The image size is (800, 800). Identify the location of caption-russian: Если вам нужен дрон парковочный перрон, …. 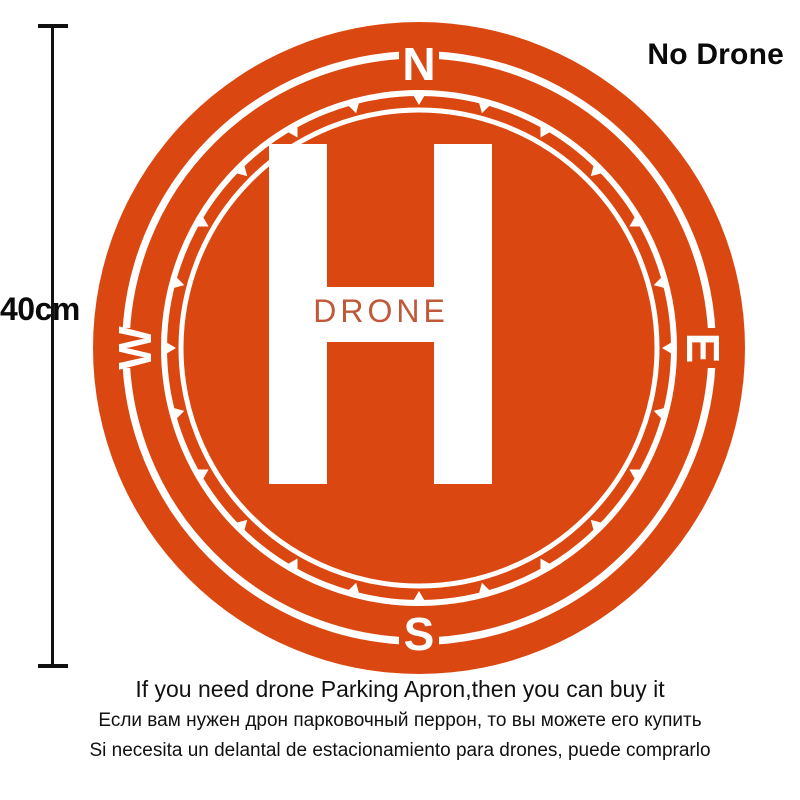
(400, 720).